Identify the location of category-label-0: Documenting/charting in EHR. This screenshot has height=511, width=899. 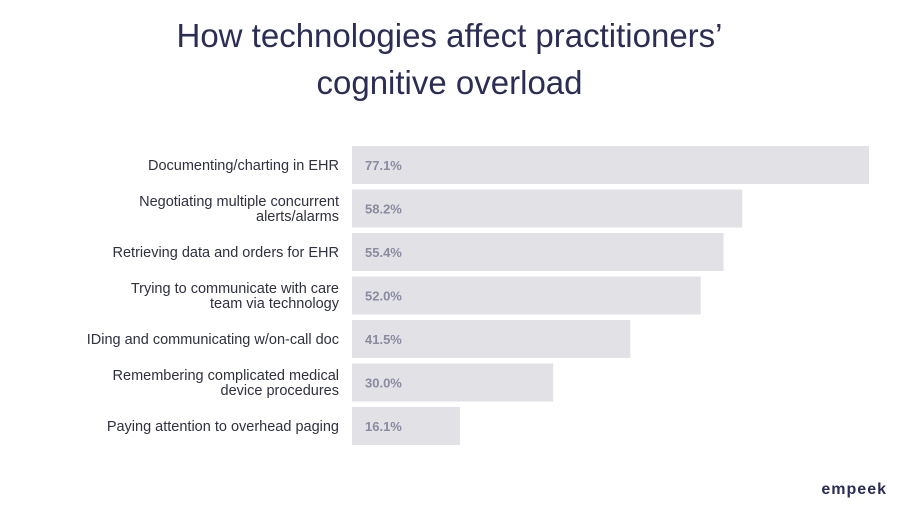
(243, 166).